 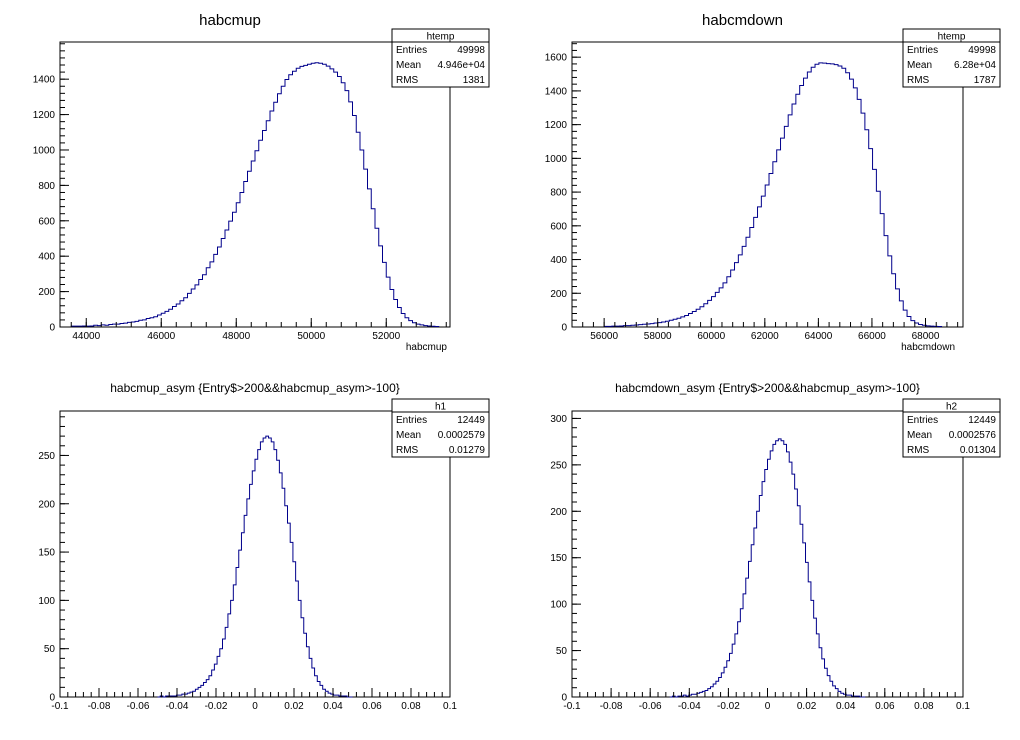 What do you see at coordinates (985, 80) in the screenshot?
I see `stats-row-value: 1787` at bounding box center [985, 80].